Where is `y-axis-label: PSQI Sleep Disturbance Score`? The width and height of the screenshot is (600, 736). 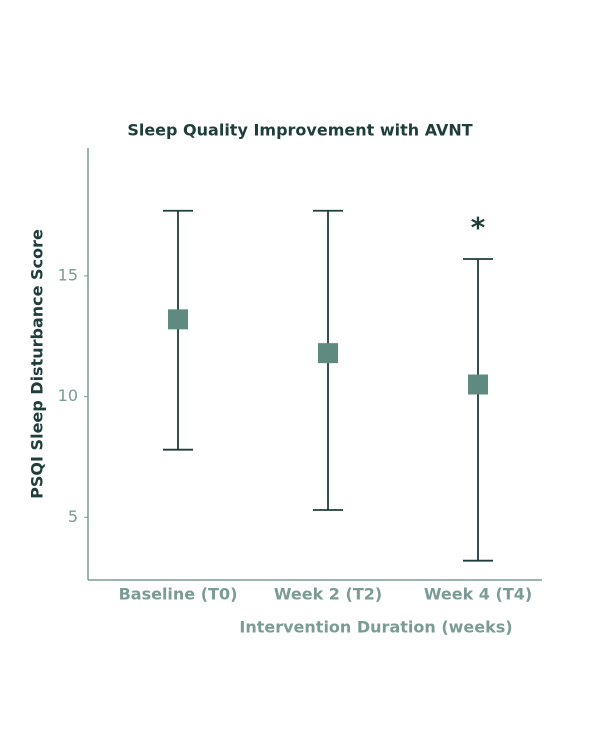
y-axis-label: PSQI Sleep Disturbance Score is located at coordinates (37, 364).